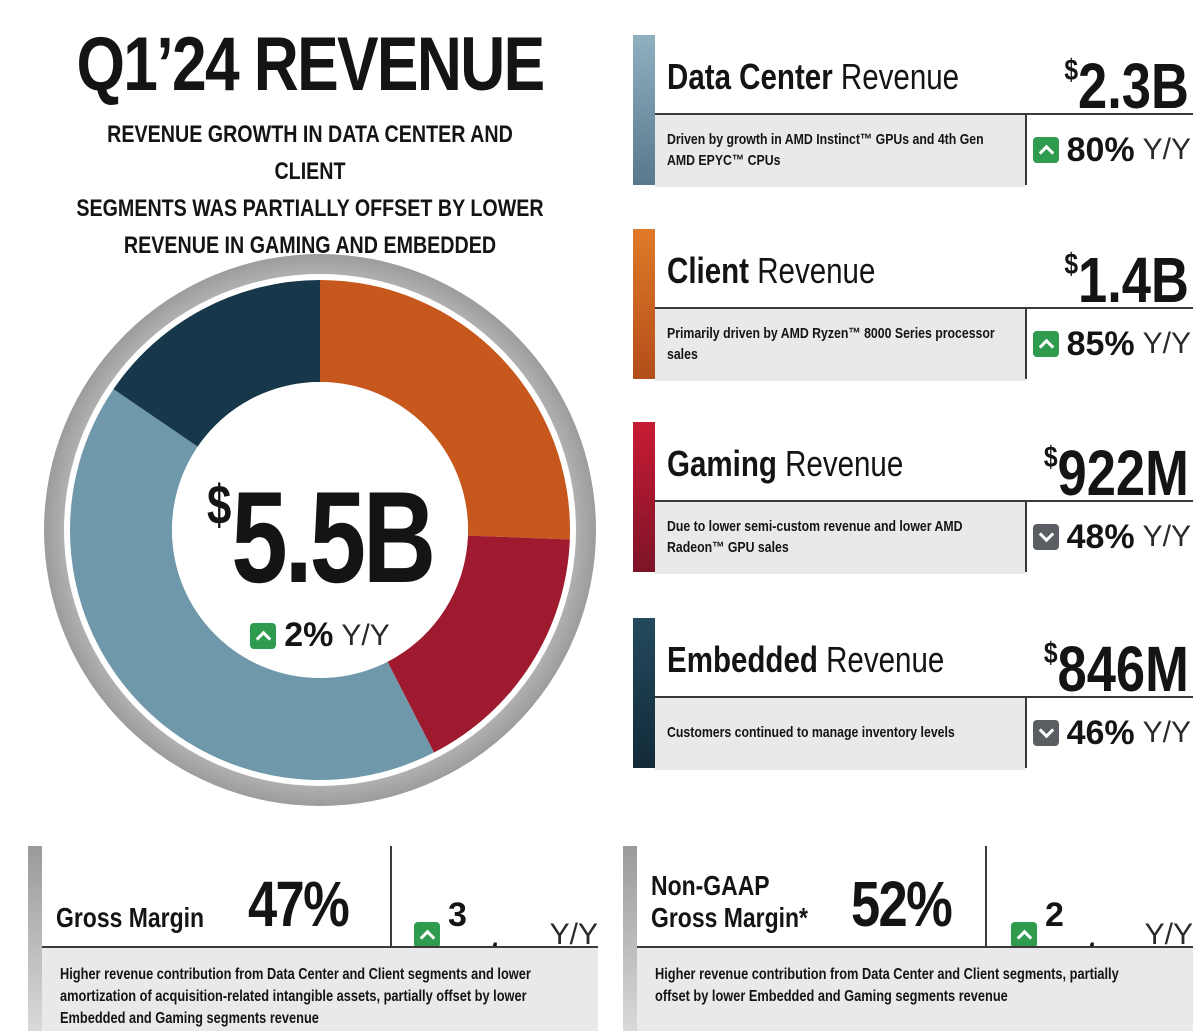 This screenshot has width=1200, height=1031. I want to click on segment-change-pct: 48%, so click(1100, 536).